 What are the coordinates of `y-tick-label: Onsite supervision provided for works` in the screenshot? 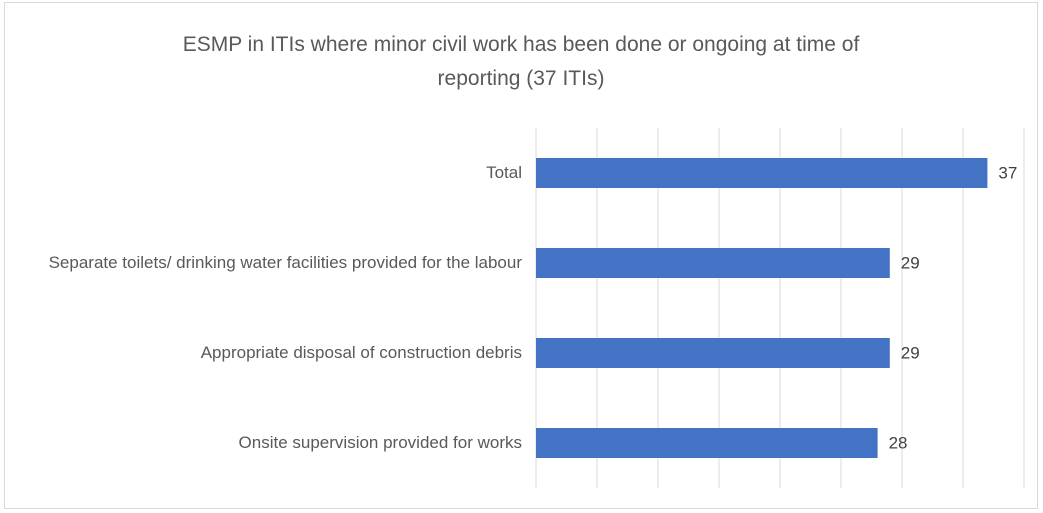 It's located at (380, 442).